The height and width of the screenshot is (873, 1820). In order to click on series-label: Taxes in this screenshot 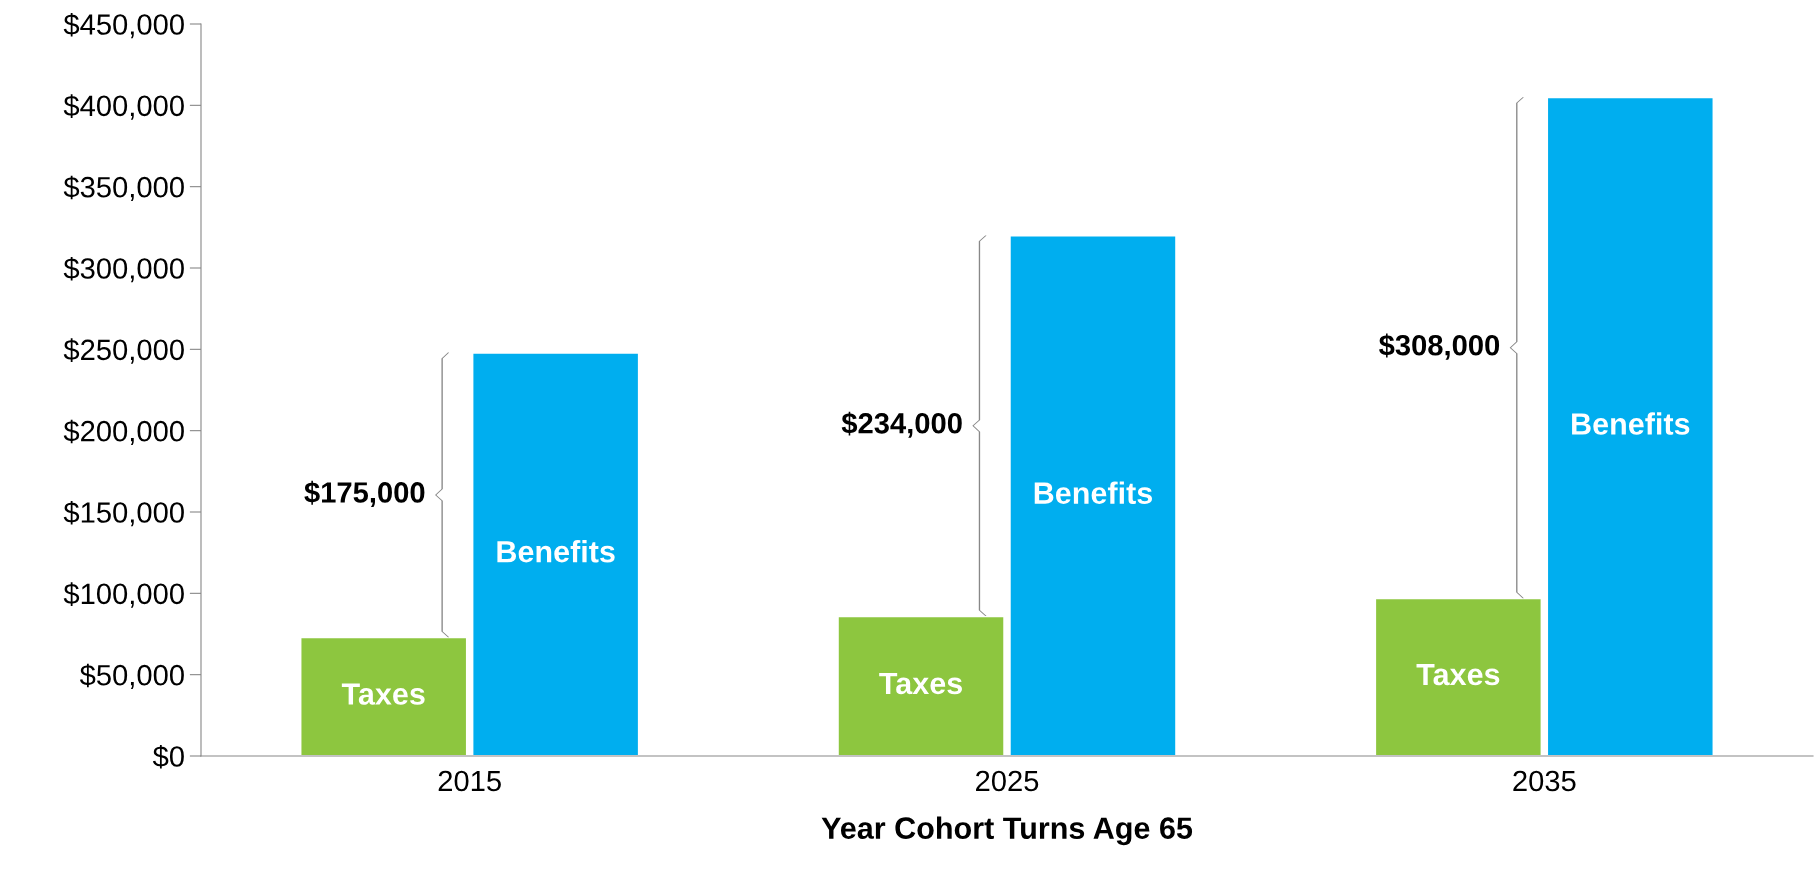, I will do `click(920, 683)`.